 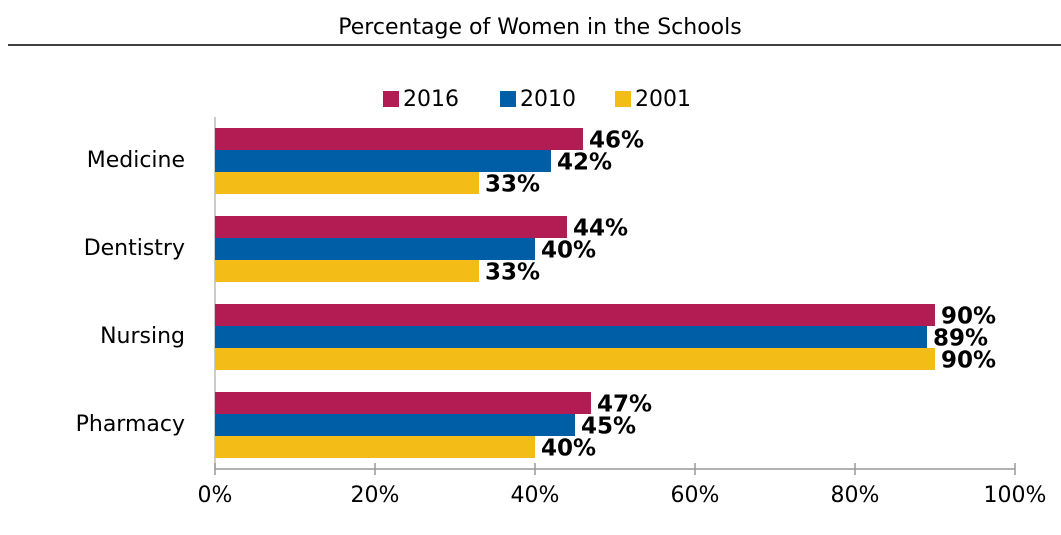 What do you see at coordinates (375, 495) in the screenshot?
I see `x-tick-label: 20%` at bounding box center [375, 495].